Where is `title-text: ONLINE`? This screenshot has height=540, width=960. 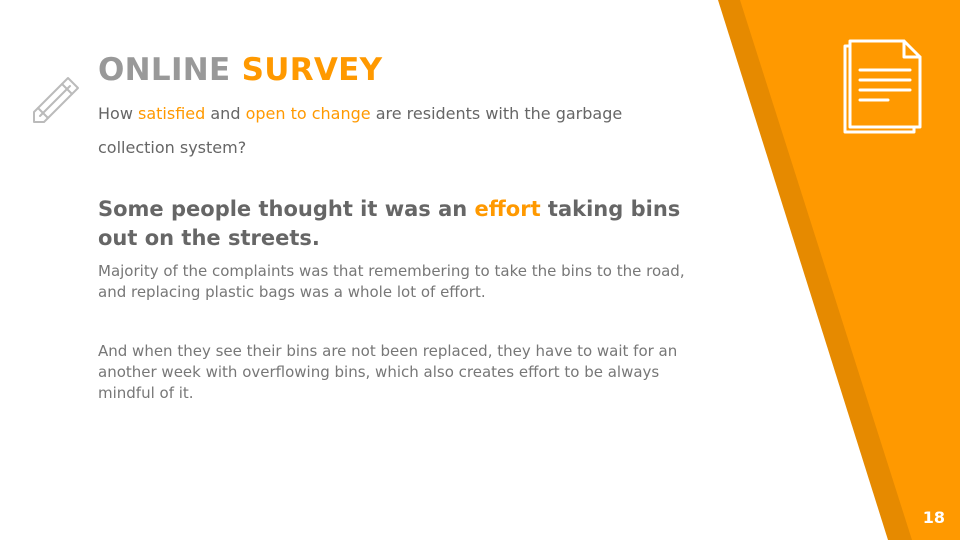 title-text: ONLINE is located at coordinates (170, 70).